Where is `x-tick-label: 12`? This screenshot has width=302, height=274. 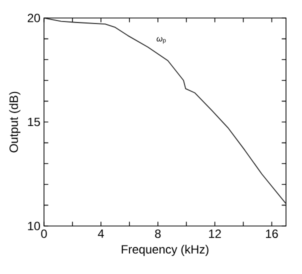
x-tick-label: 12 is located at coordinates (215, 234).